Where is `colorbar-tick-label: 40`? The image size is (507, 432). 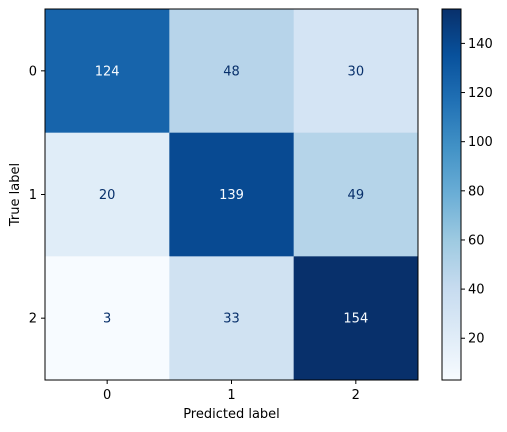 colorbar-tick-label: 40 is located at coordinates (476, 290).